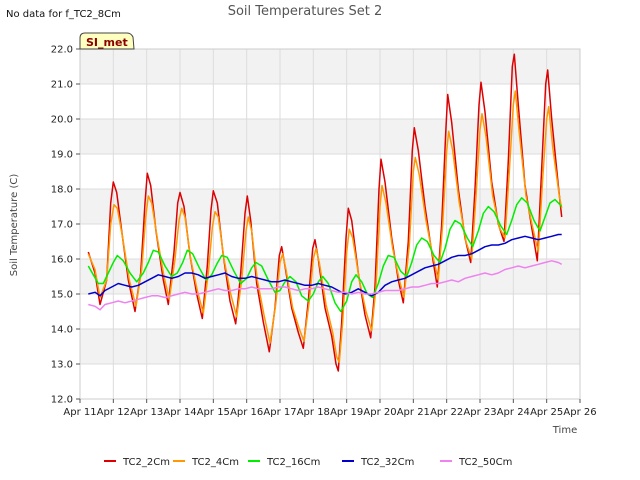 The width and height of the screenshot is (640, 480). I want to click on y-tick-label: 22.0, so click(62, 50).